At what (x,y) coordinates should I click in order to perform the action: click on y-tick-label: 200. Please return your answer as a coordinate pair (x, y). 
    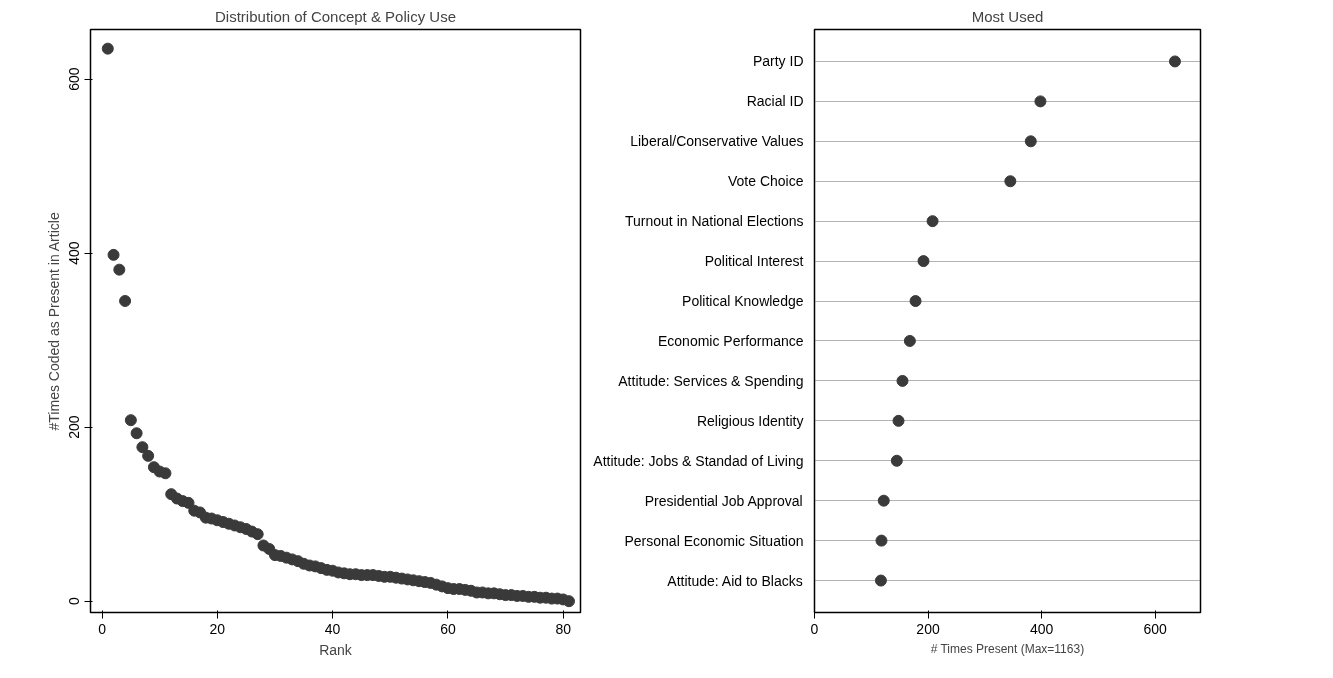
    Looking at the image, I should click on (74, 427).